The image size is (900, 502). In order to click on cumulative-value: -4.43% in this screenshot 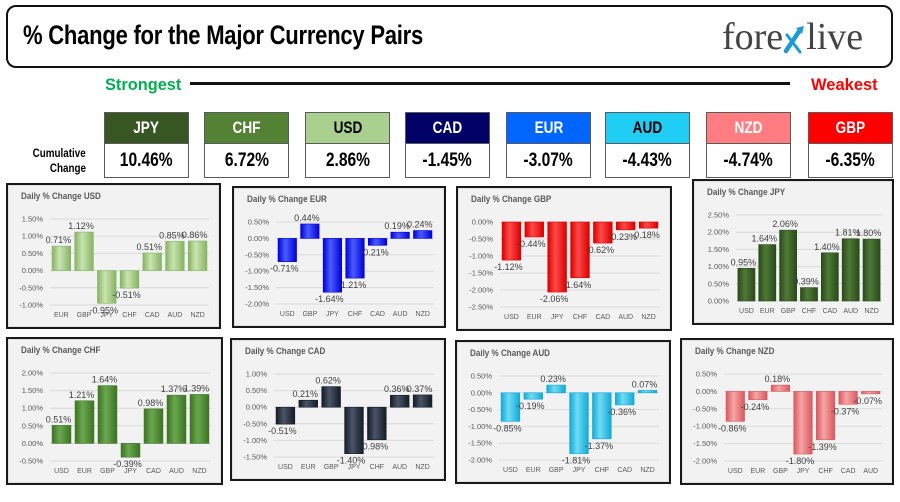, I will do `click(647, 160)`.